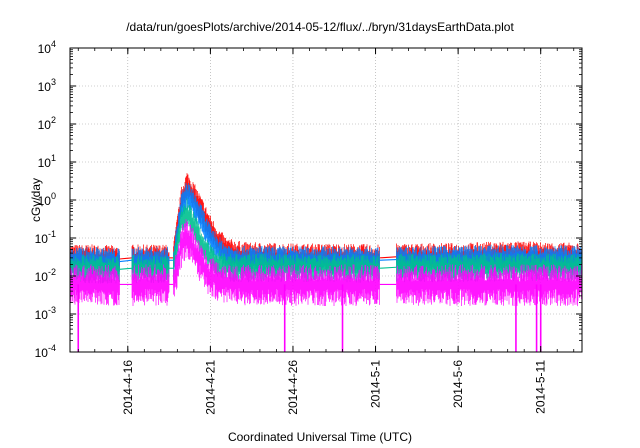 The image size is (640, 448). Describe the element at coordinates (293, 387) in the screenshot. I see `x-tick-label: 2014-4-26` at that location.